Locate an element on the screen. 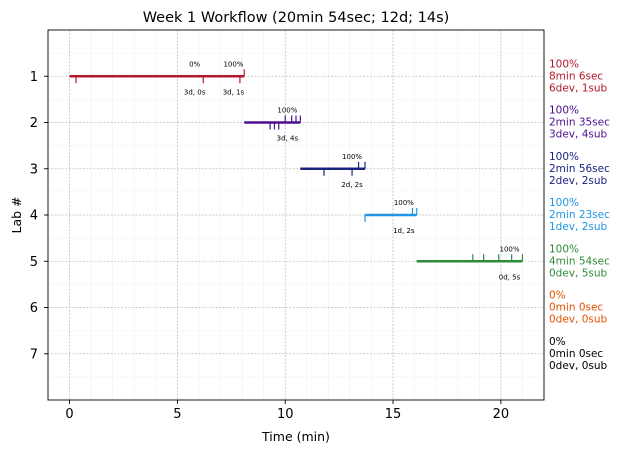 This screenshot has height=453, width=623. lab-7-summary-line: 0dev, 0sub is located at coordinates (578, 366).